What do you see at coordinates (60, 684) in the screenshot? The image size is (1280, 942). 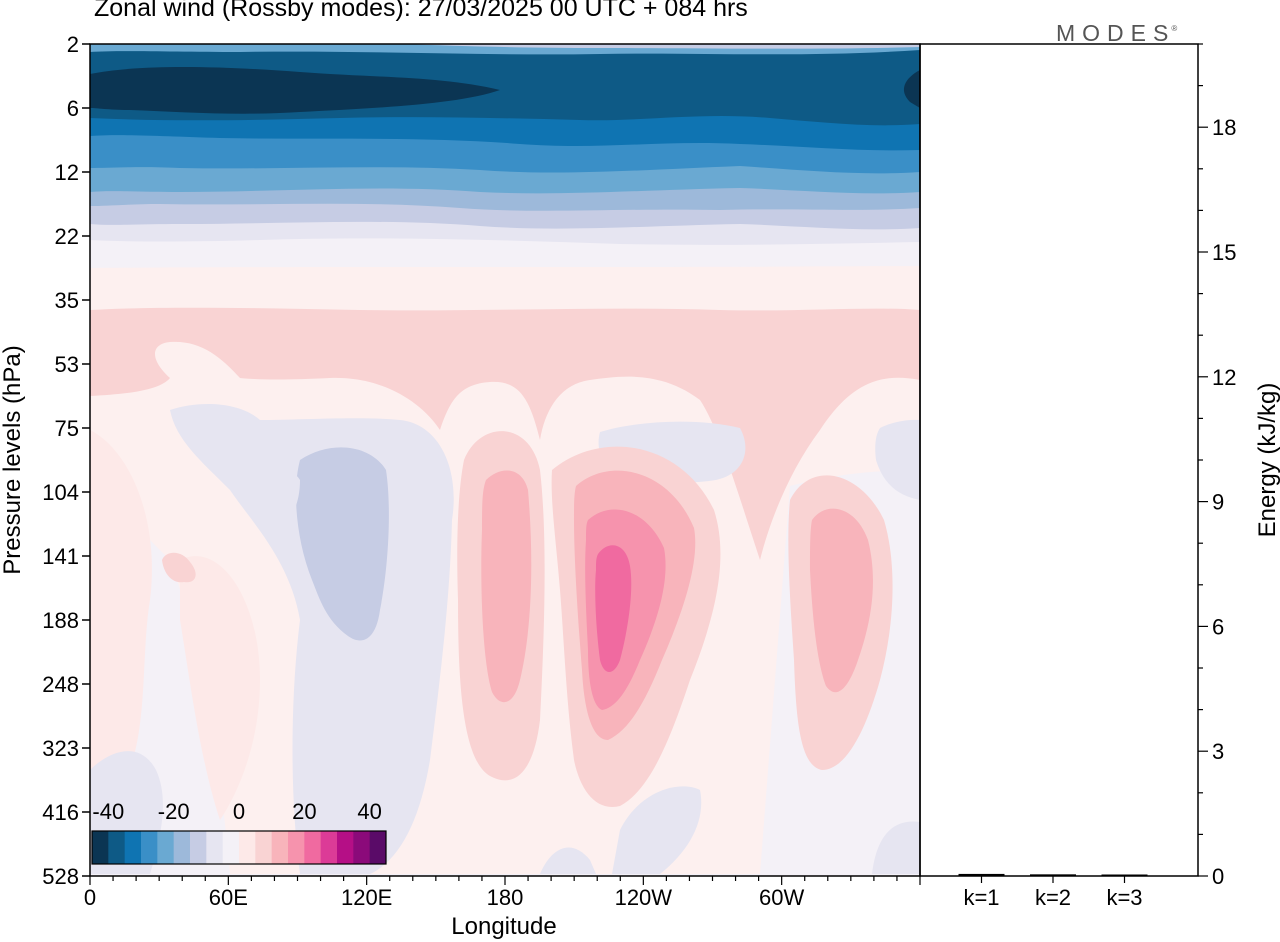 I see `y-tick-label: 248` at bounding box center [60, 684].